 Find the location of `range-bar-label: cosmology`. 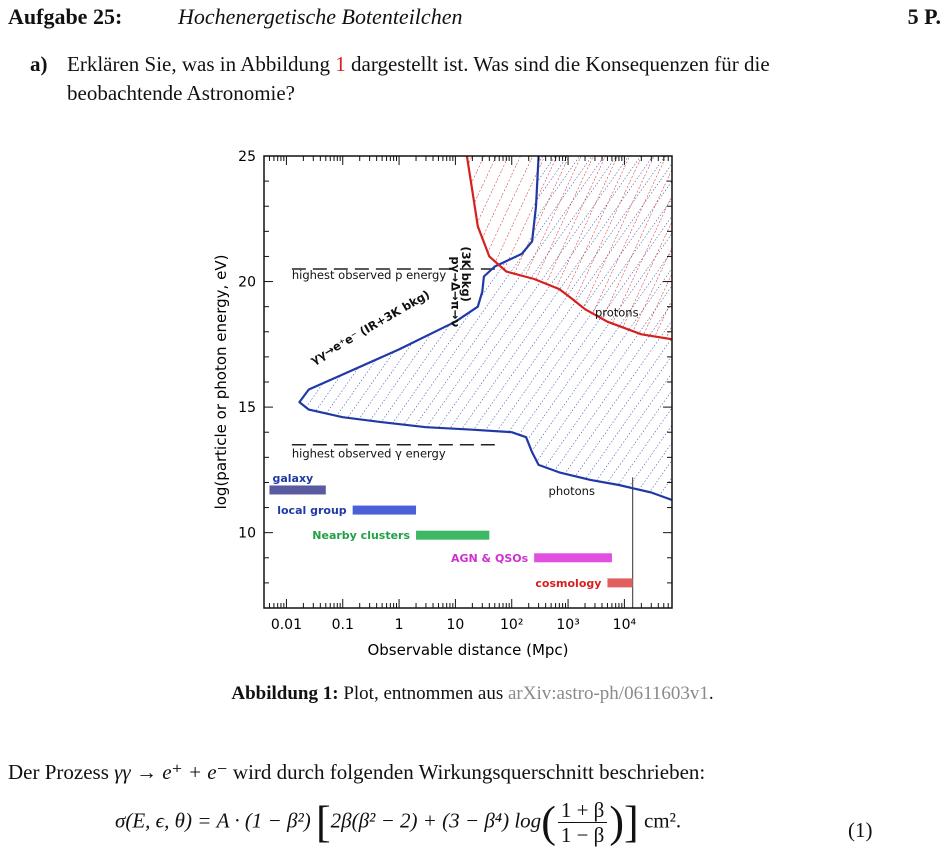

range-bar-label: cosmology is located at coordinates (568, 583).